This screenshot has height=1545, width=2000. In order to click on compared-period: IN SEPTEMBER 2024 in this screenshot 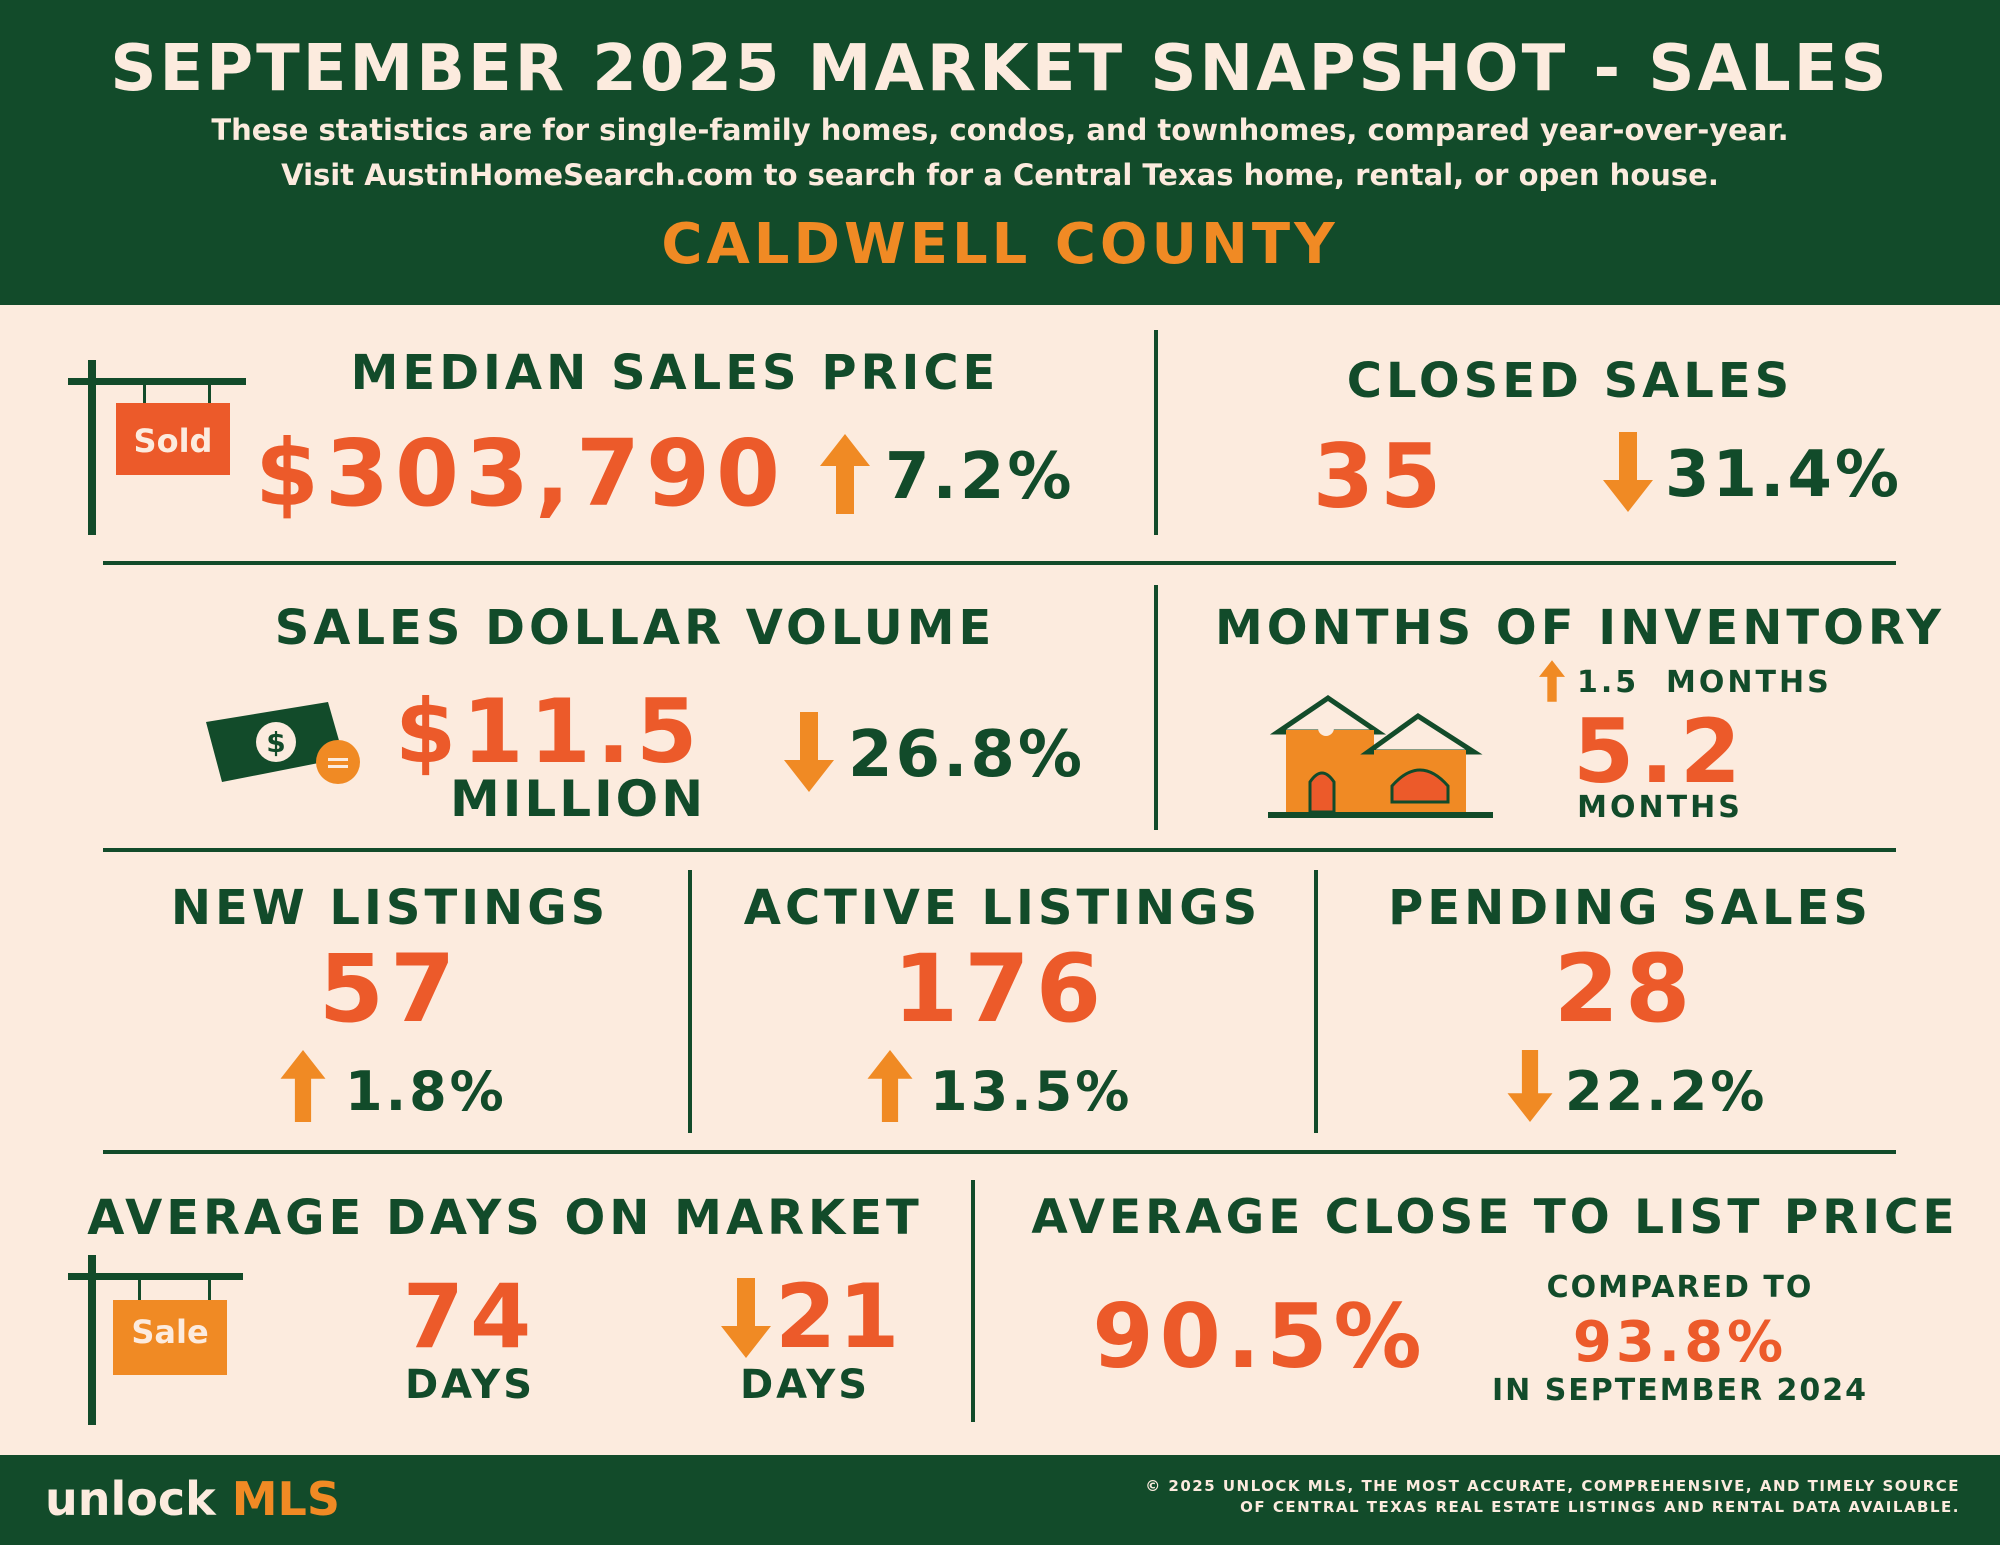, I will do `click(1679, 1390)`.